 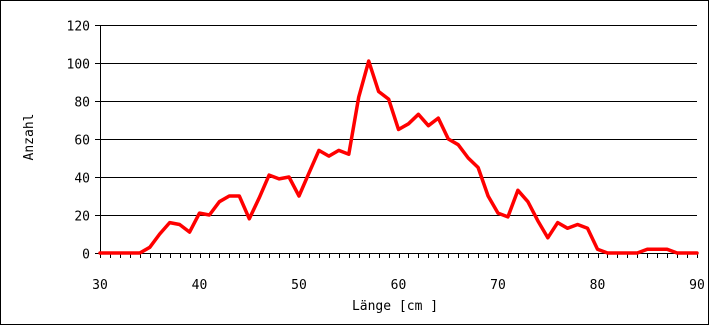 What do you see at coordinates (78, 65) in the screenshot?
I see `y-tick-label-100: 100` at bounding box center [78, 65].